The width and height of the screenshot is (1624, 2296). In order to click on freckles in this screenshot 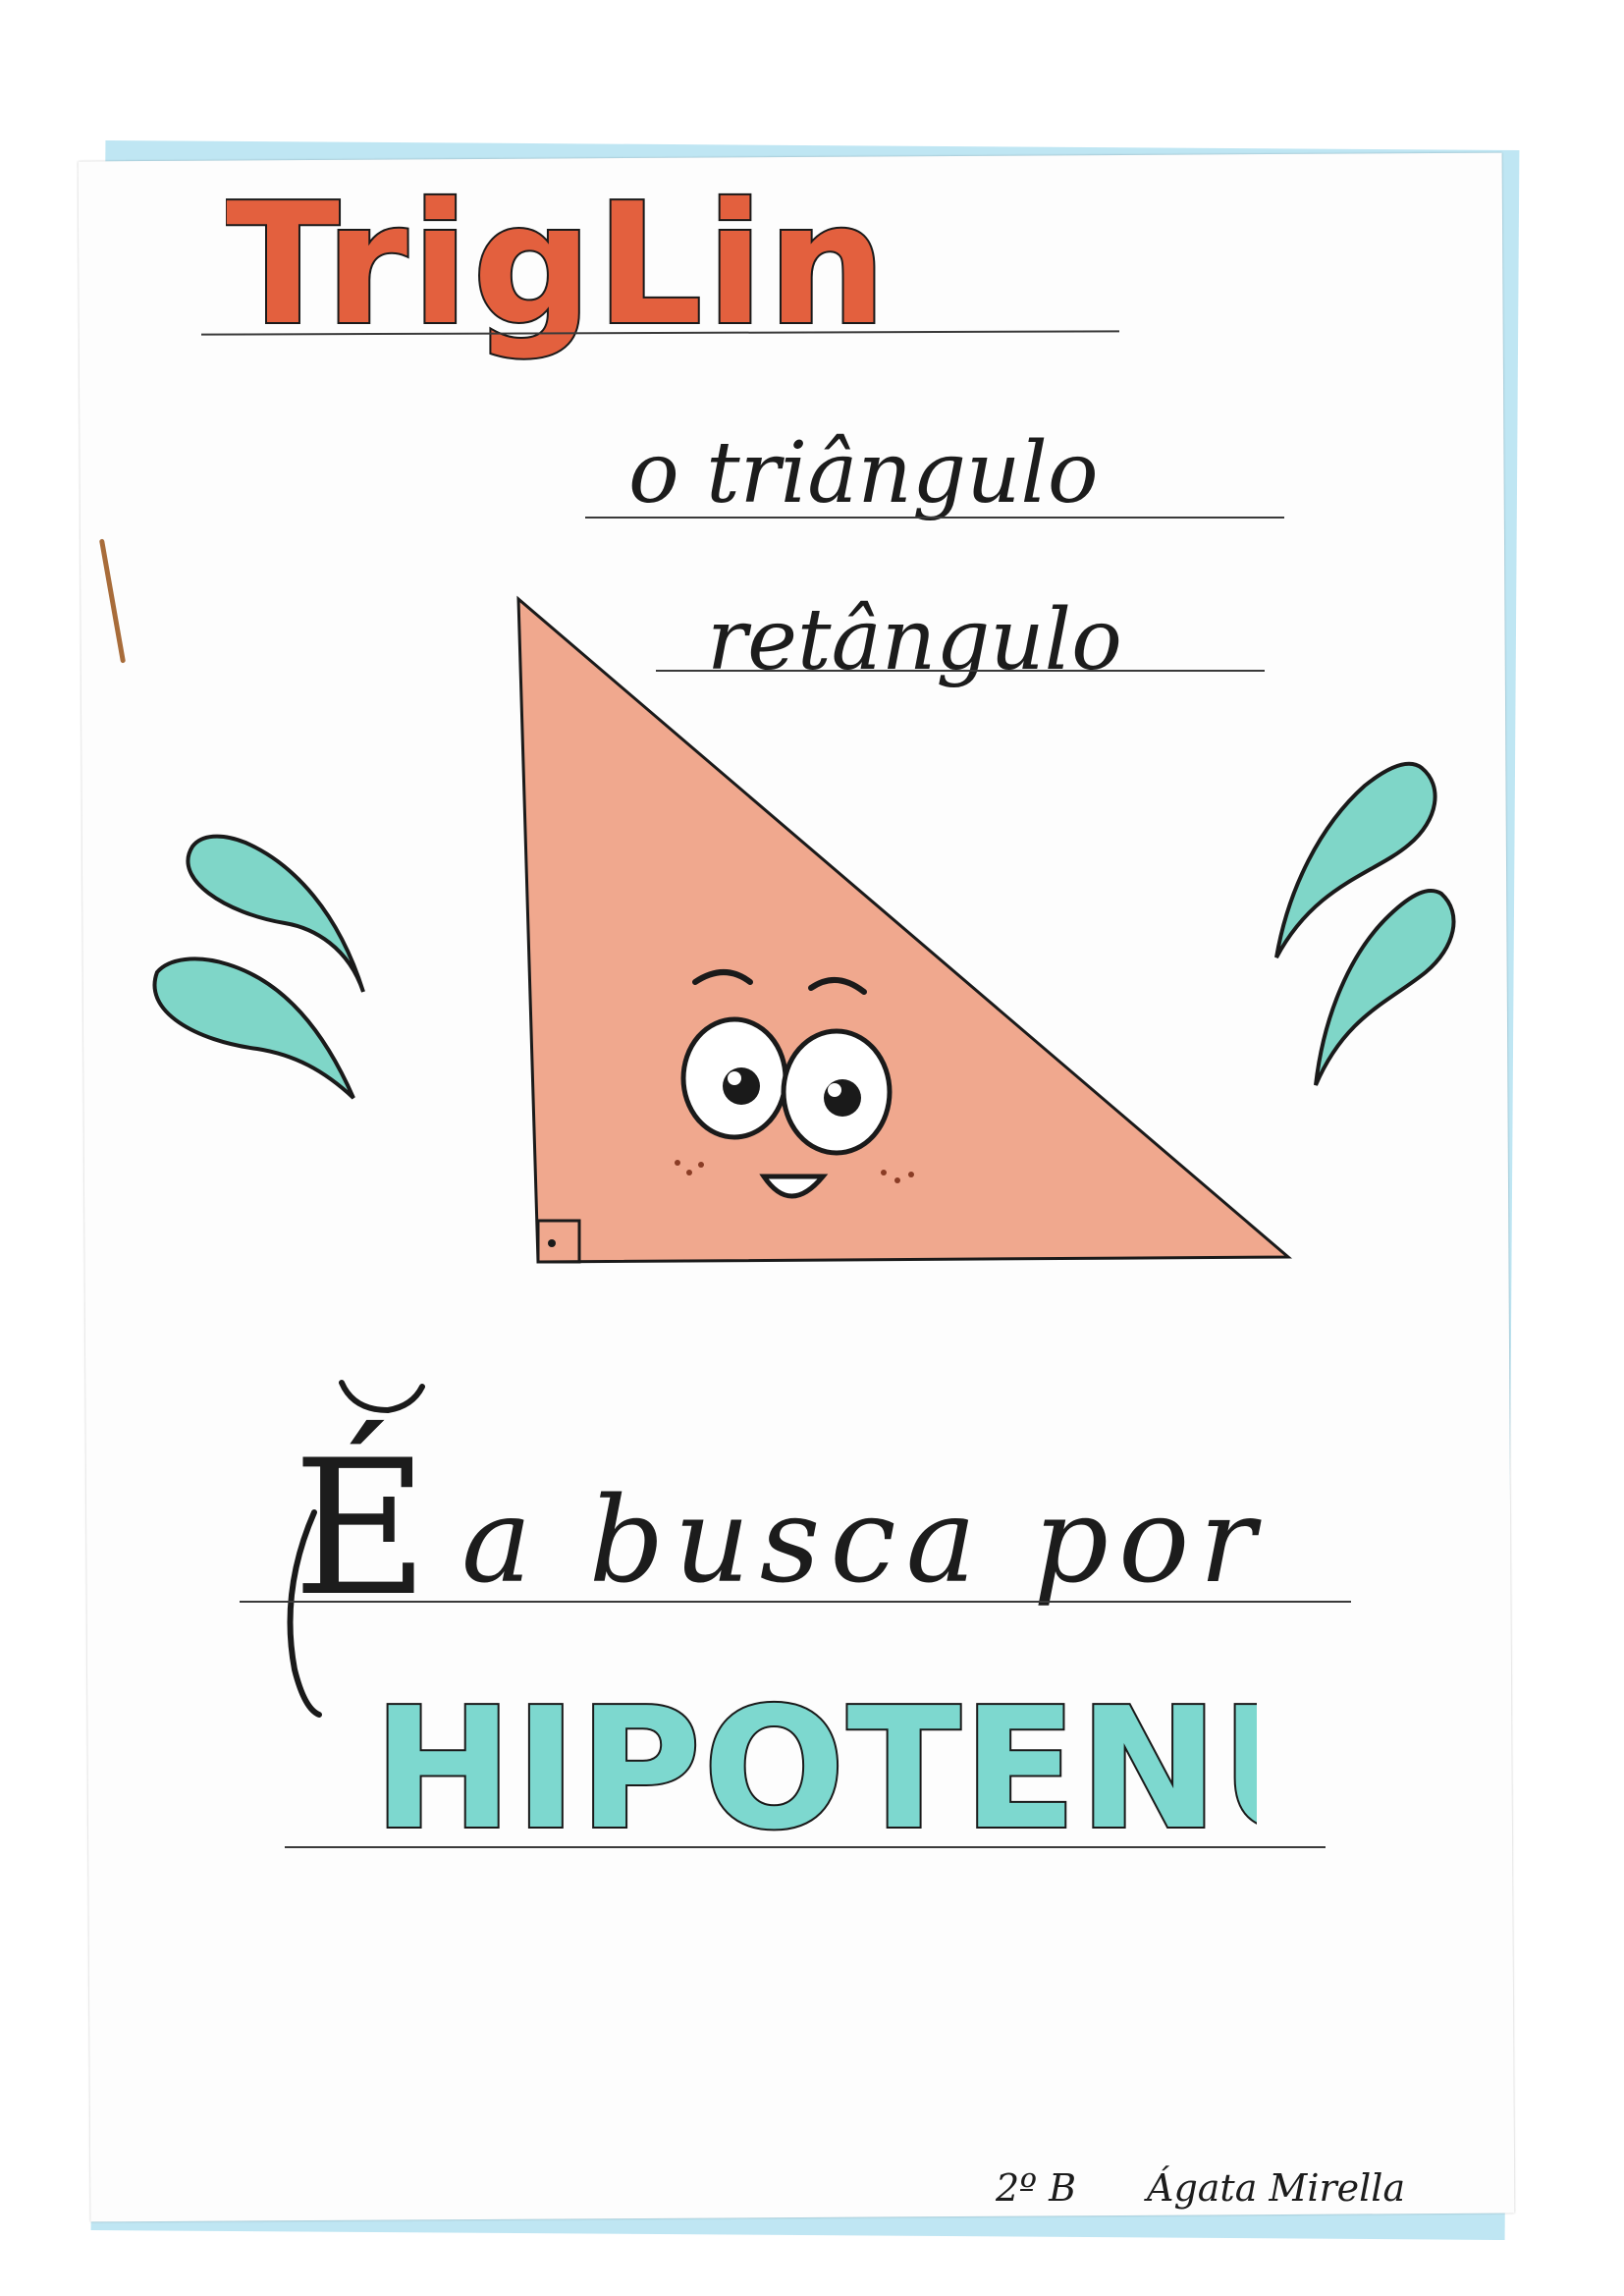, I will do `click(794, 1171)`.